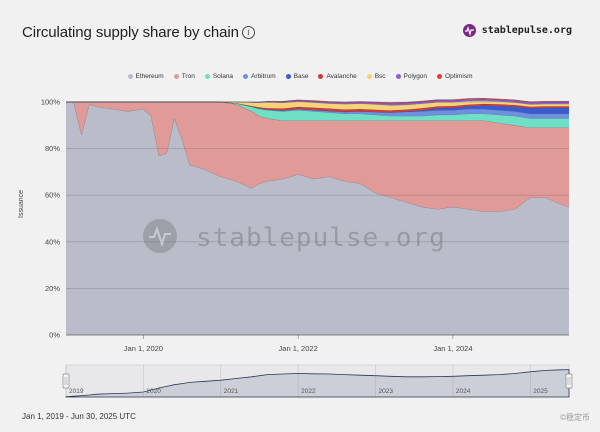 The width and height of the screenshot is (600, 432). What do you see at coordinates (52, 288) in the screenshot?
I see `y-tick-label: 20%` at bounding box center [52, 288].